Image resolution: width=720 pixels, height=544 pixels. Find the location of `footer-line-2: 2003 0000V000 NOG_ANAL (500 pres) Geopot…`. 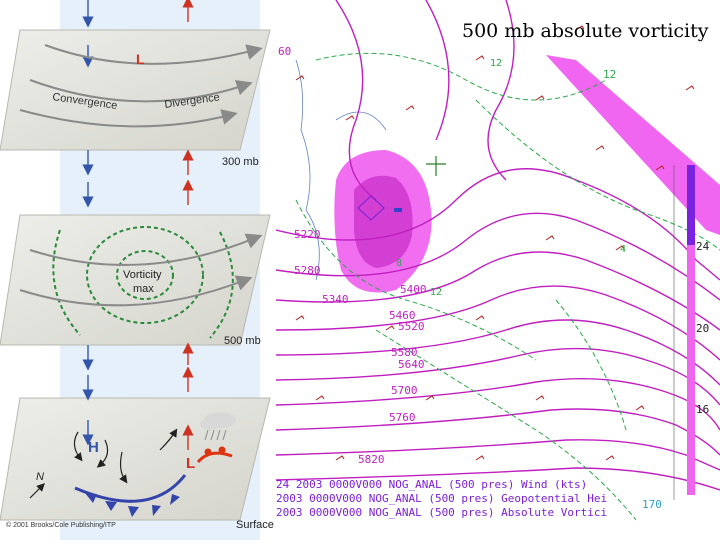

footer-line-2: 2003 0000V000 NOG_ANAL (500 pres) Geopot… is located at coordinates (442, 498).